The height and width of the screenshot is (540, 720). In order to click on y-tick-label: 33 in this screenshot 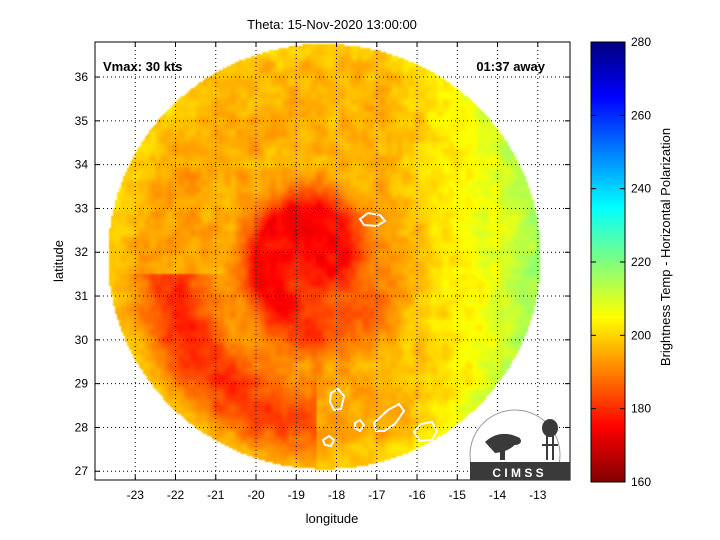, I will do `click(82, 208)`.